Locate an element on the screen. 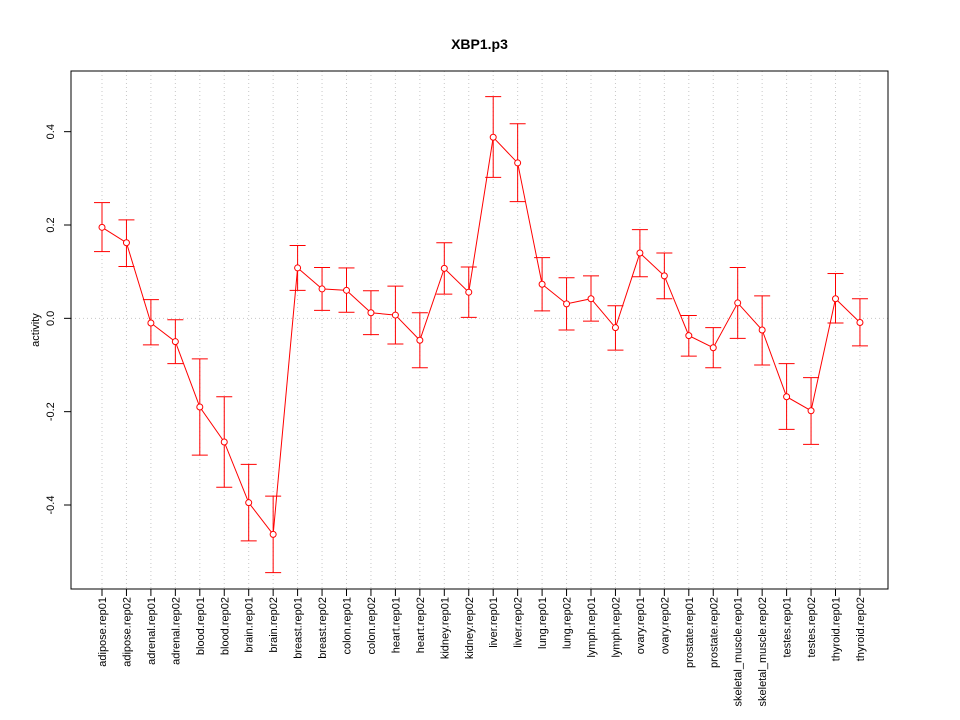 The image size is (960, 720). x-tick-label: breast.rep02 is located at coordinates (323, 628).